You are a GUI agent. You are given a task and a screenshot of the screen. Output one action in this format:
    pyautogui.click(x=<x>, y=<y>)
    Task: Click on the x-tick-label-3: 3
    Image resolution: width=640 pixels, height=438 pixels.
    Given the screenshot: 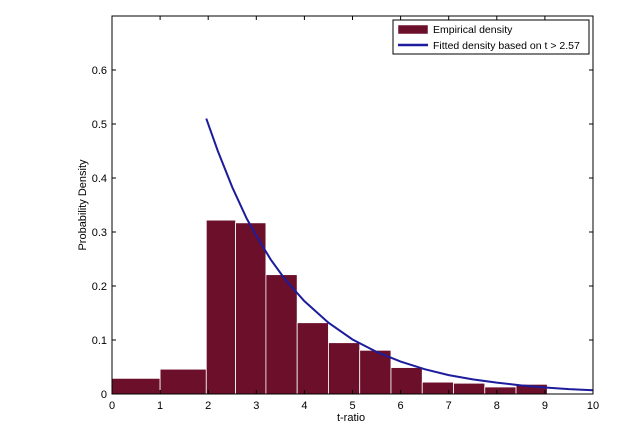 What is the action you would take?
    pyautogui.click(x=256, y=406)
    